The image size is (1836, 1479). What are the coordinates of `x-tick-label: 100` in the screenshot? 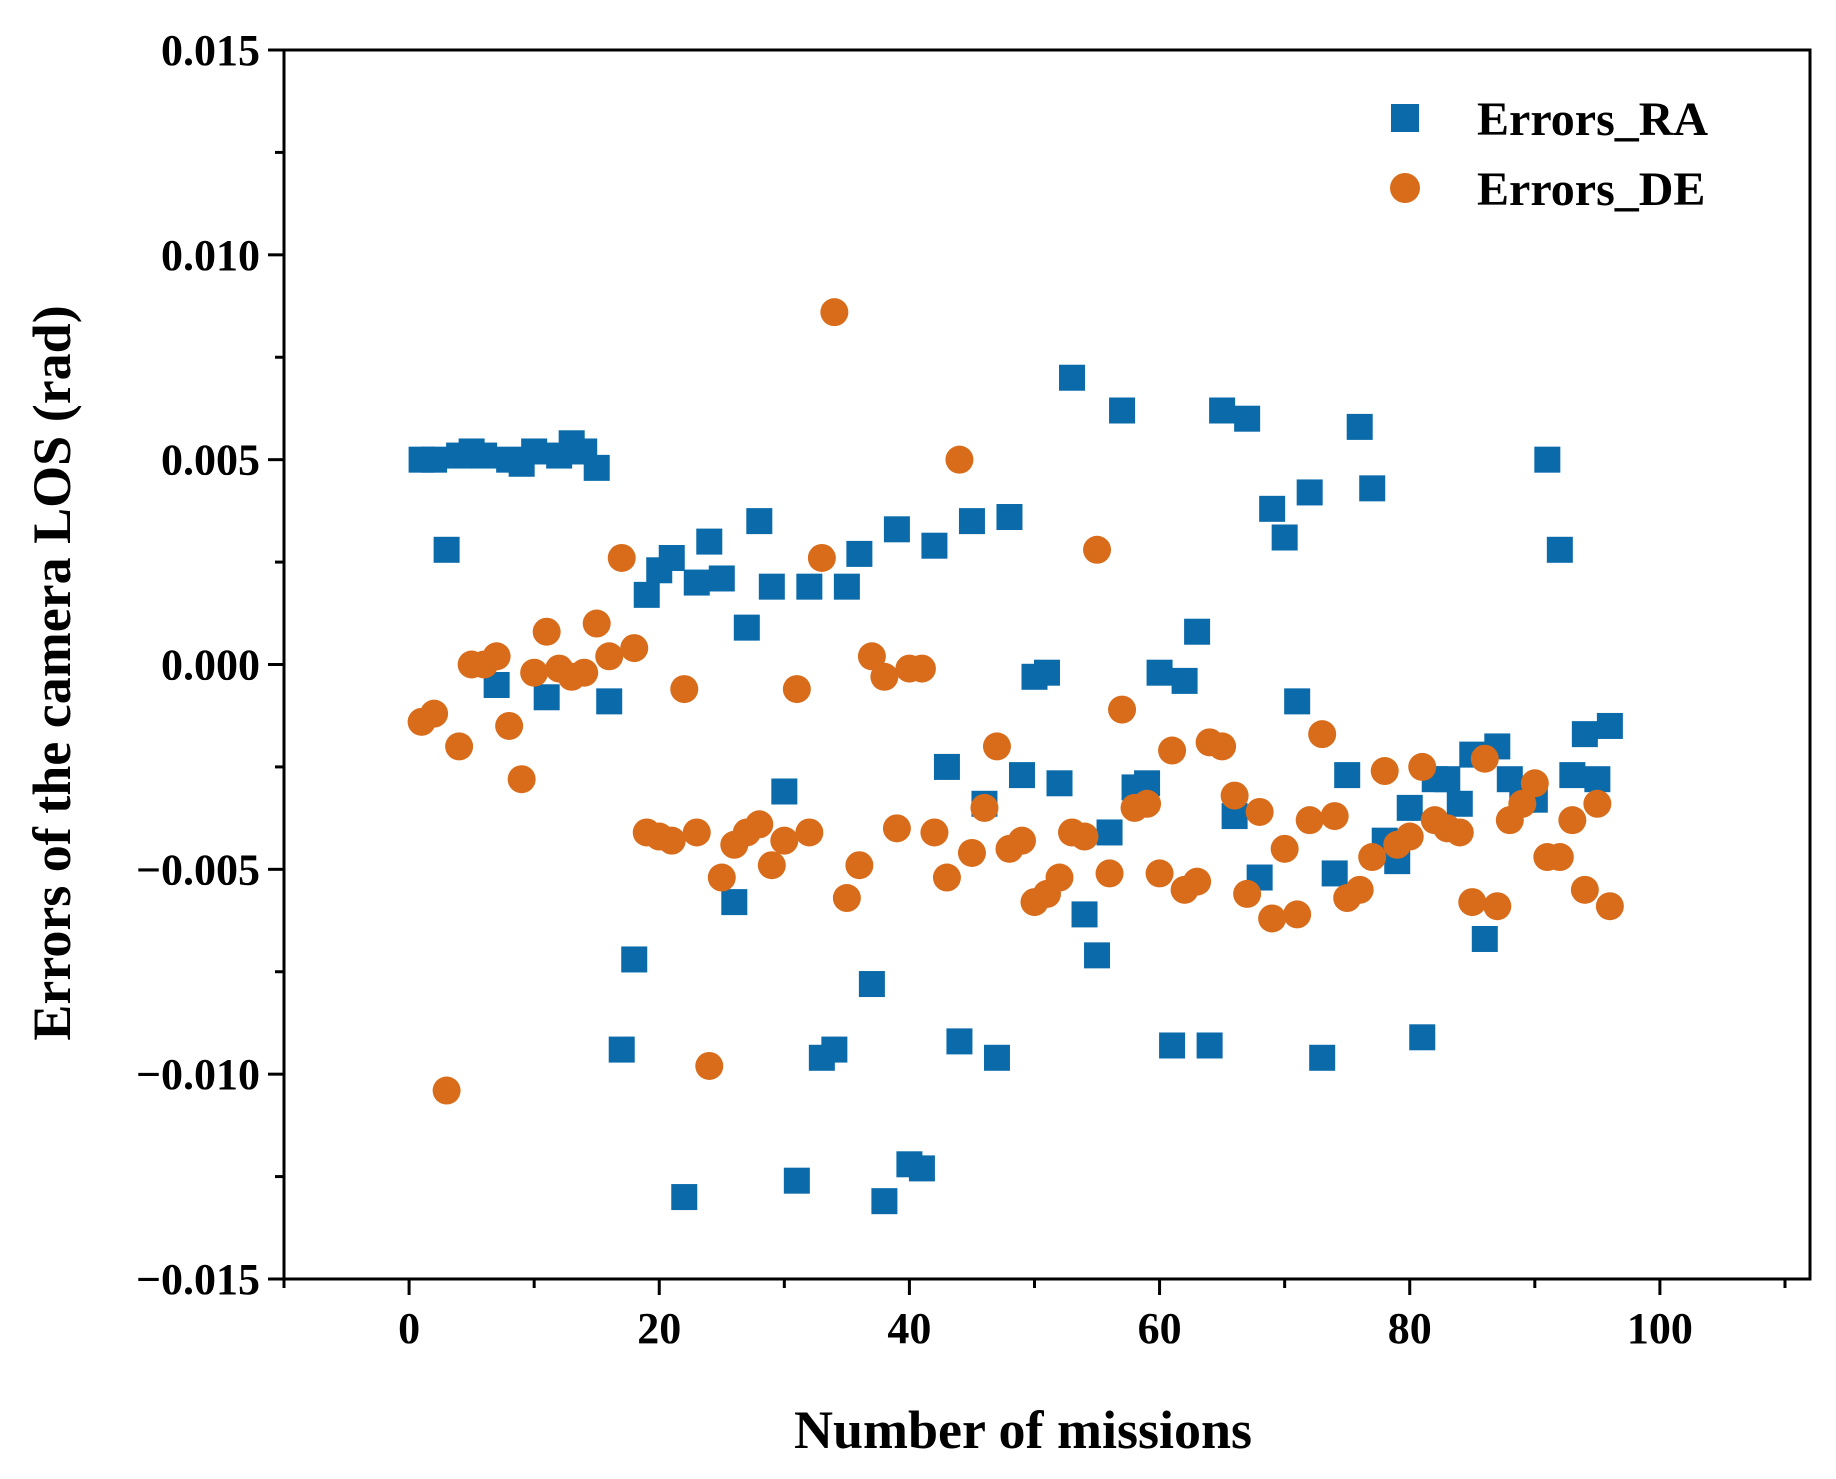 It's located at (1660, 1328).